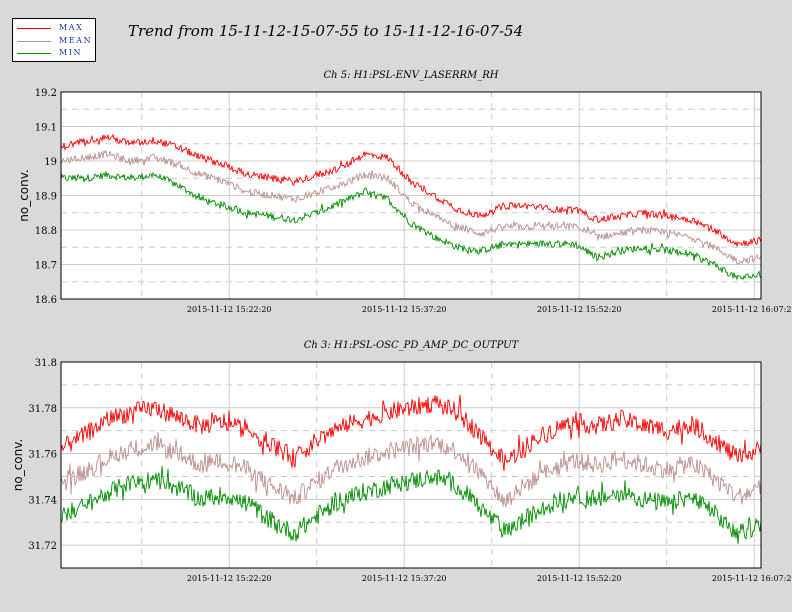  Describe the element at coordinates (410, 75) in the screenshot. I see `chart-title: Ch 5: H1:PSL-ENV_LASERRM_RH` at that location.